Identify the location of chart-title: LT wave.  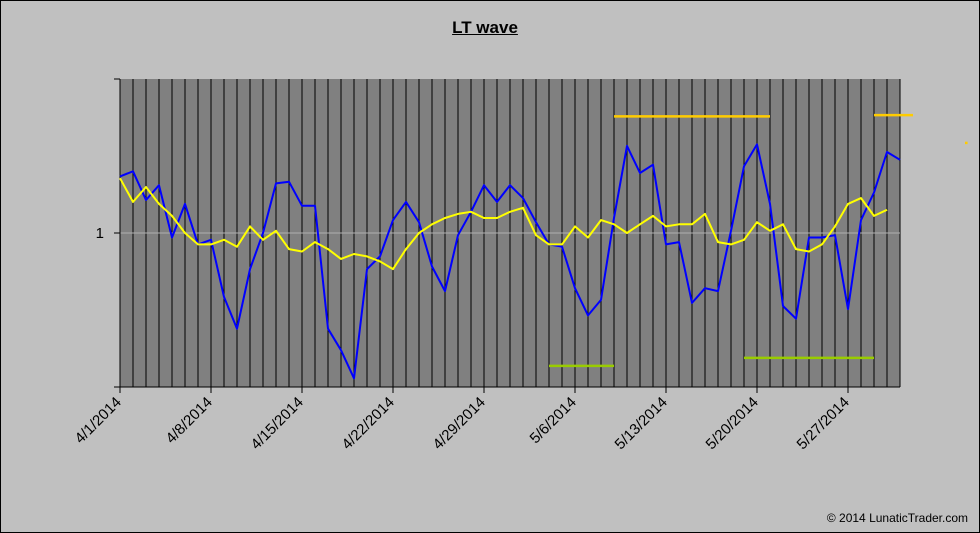
(485, 27).